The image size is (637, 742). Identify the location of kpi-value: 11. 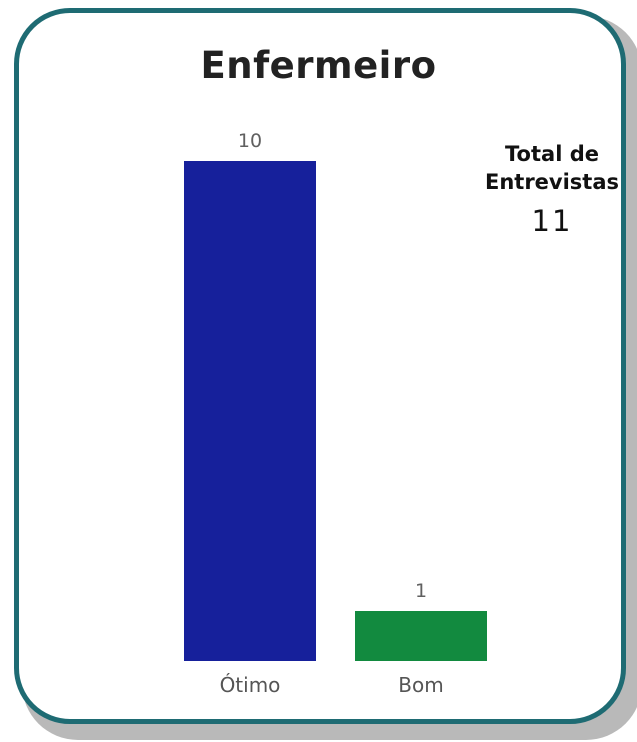
(552, 221).